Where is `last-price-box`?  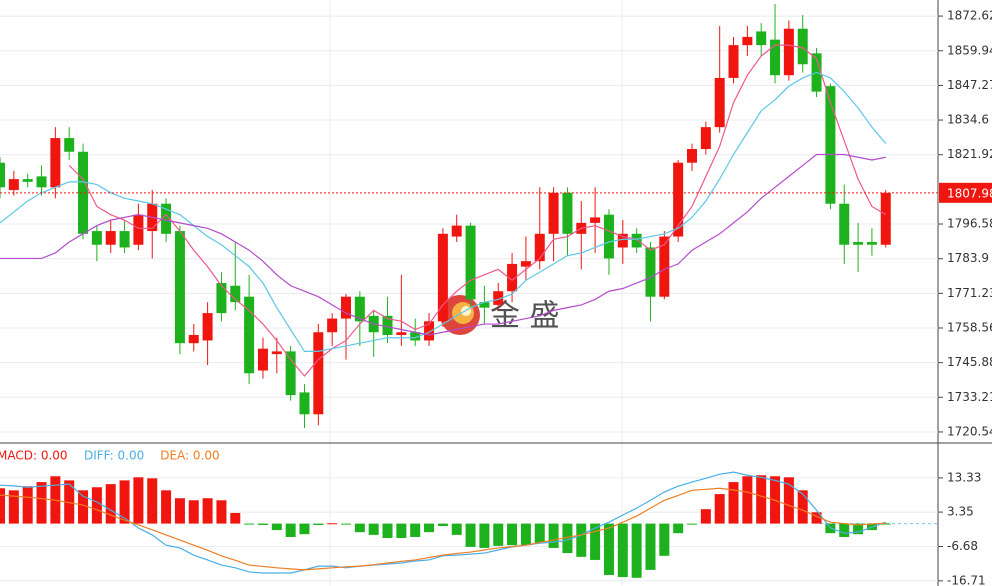 last-price-box is located at coordinates (965, 192).